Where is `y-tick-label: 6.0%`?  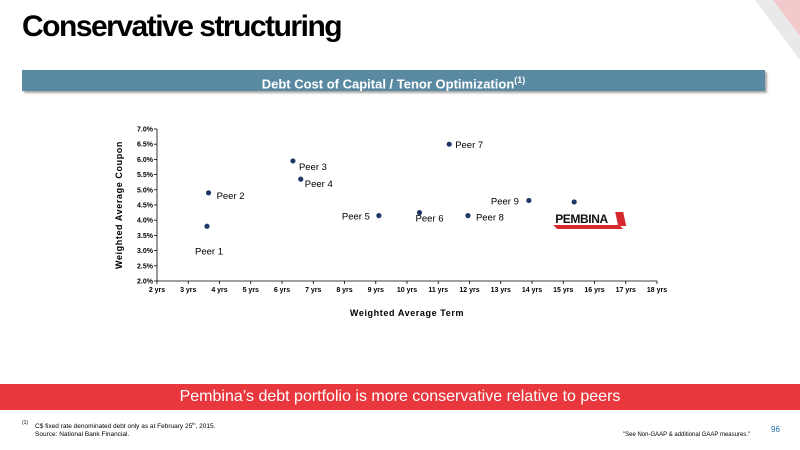 y-tick-label: 6.0% is located at coordinates (145, 160).